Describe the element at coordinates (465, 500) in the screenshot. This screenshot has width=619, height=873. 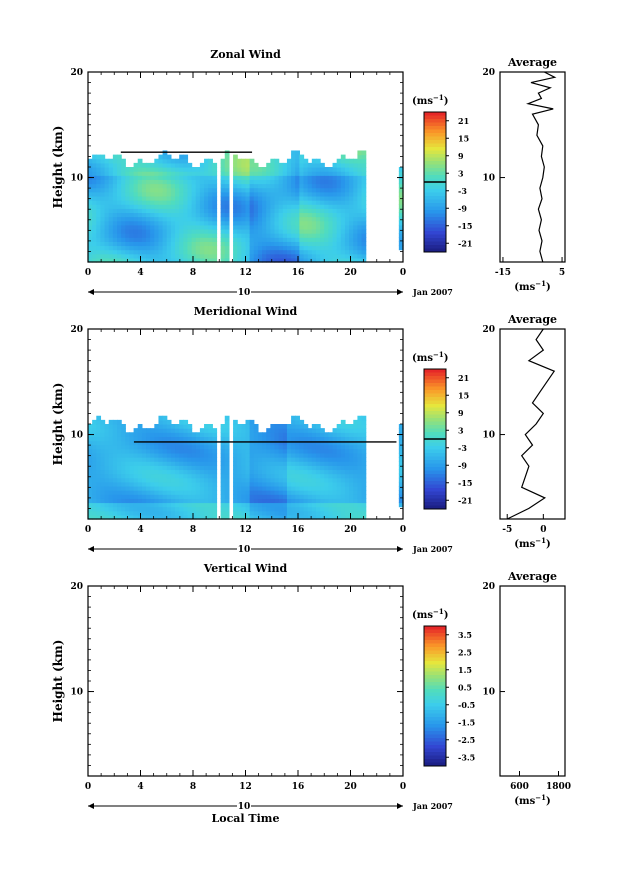
I see `colorbar-tick-label: -21` at that location.